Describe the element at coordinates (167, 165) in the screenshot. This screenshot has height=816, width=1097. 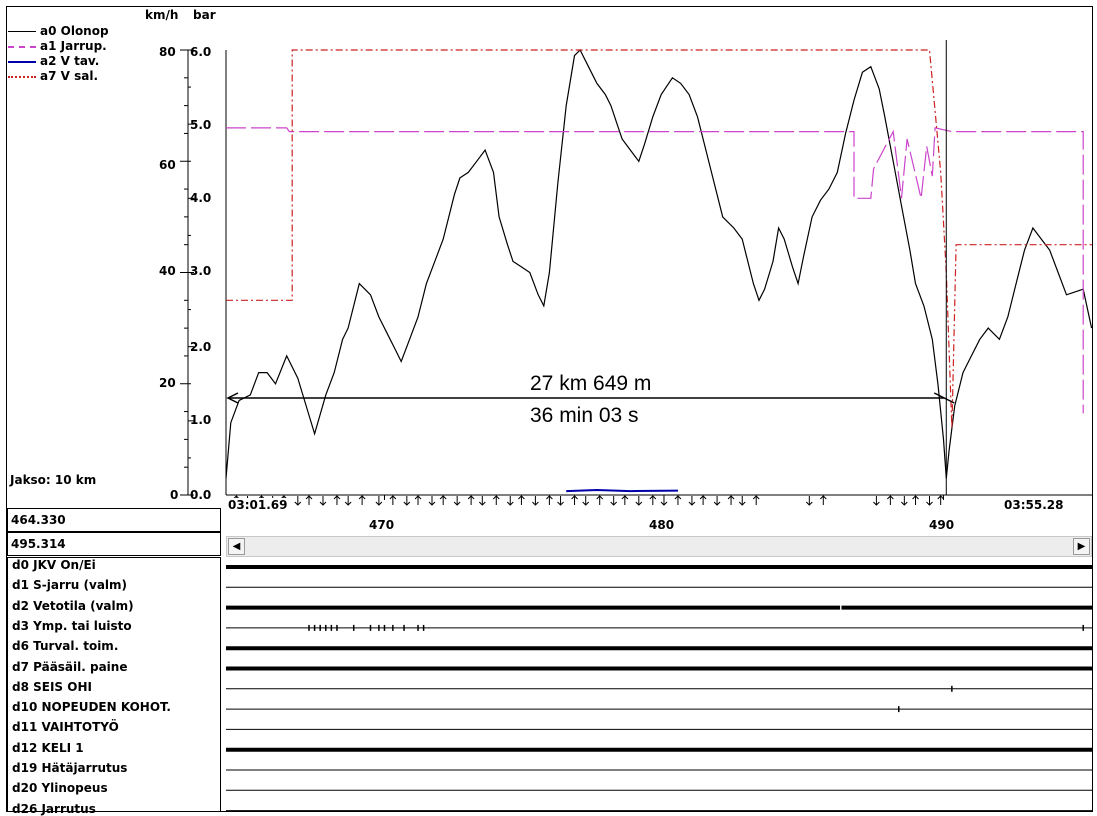
I see `left-tick-label: 60` at that location.